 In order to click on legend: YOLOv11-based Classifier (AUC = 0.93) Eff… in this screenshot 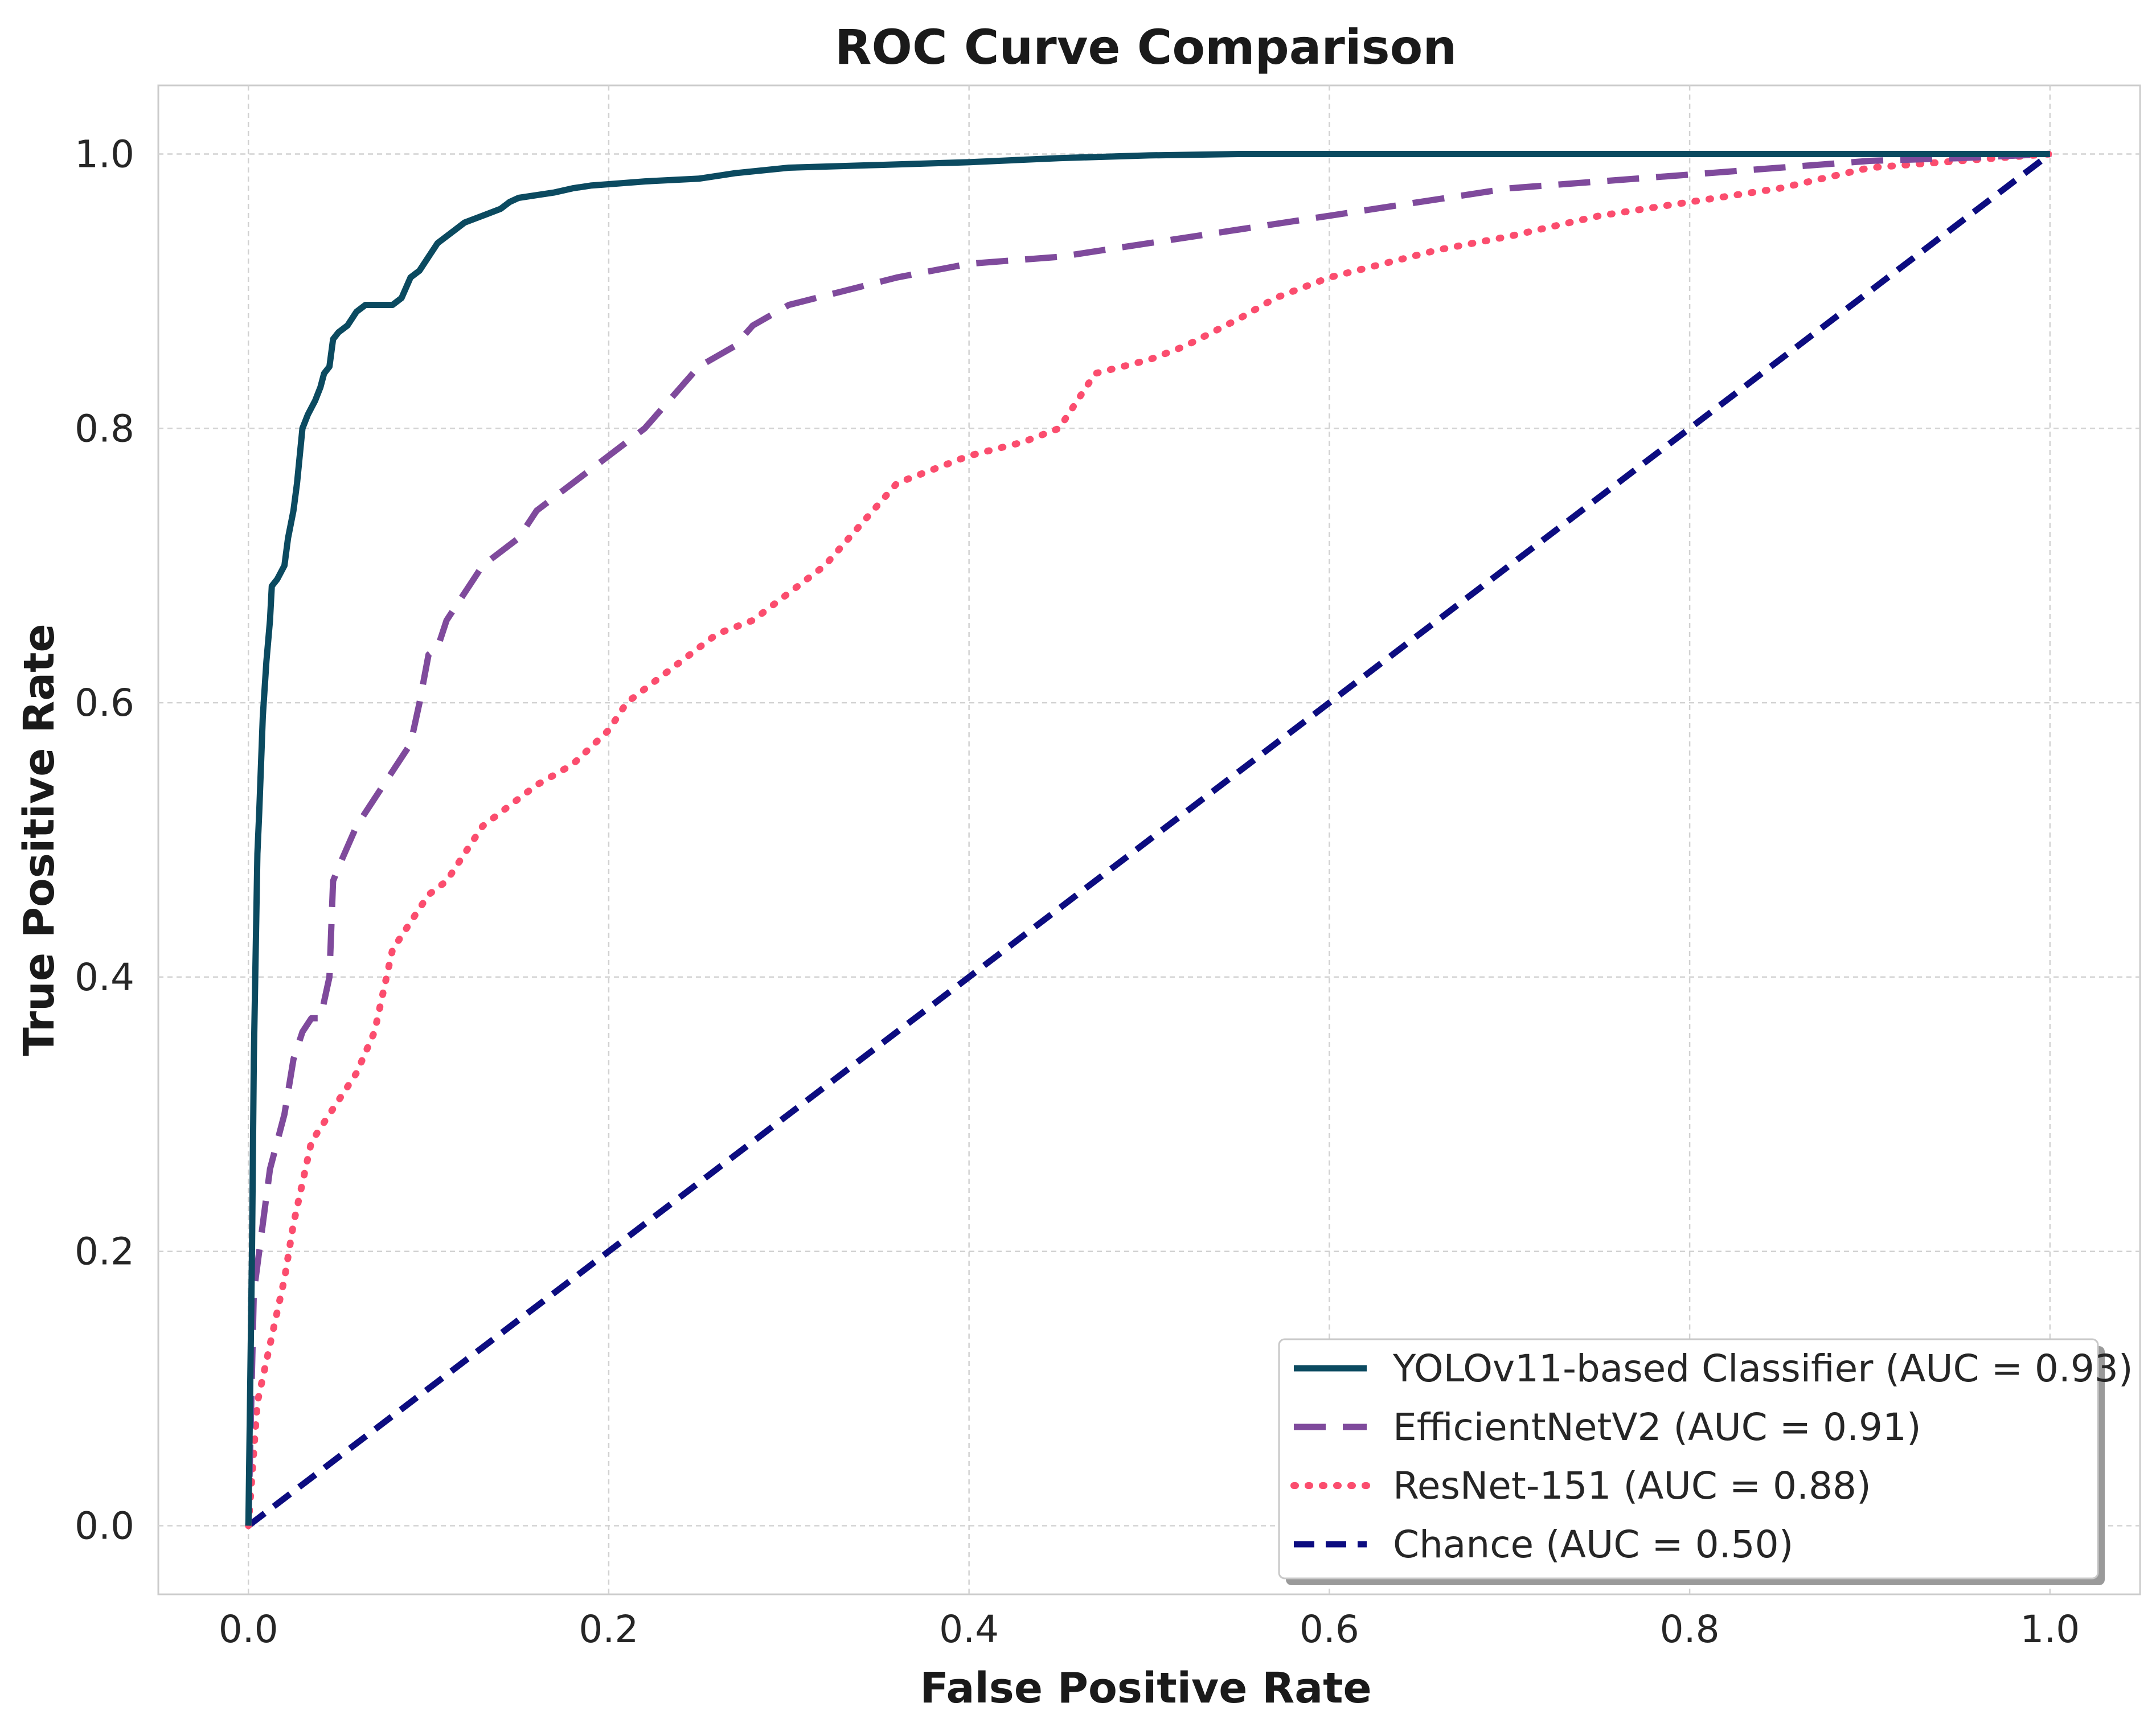, I will do `click(1705, 1461)`.